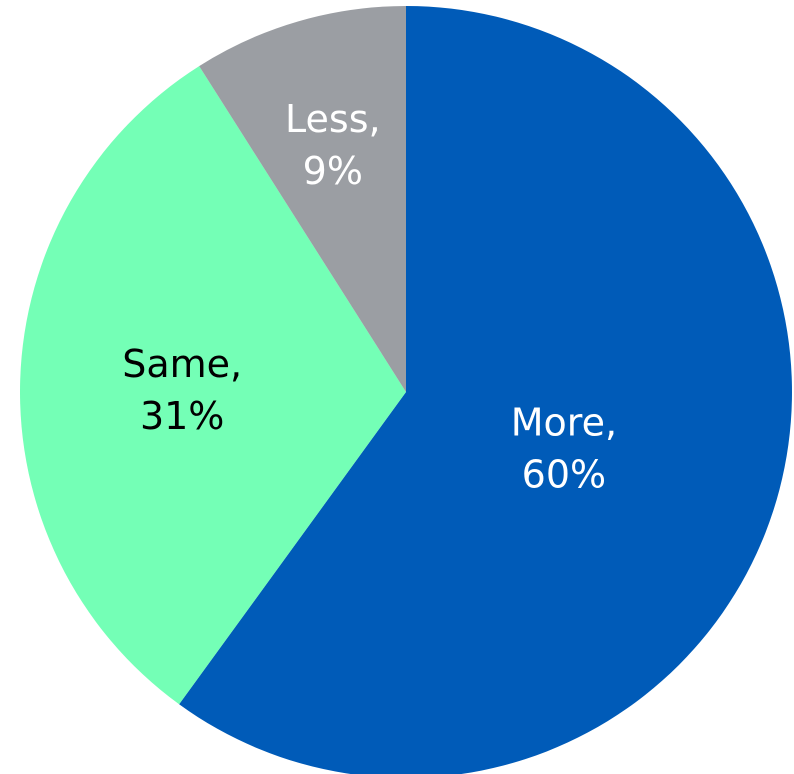  I want to click on pie-slice-less, so click(302, 199).